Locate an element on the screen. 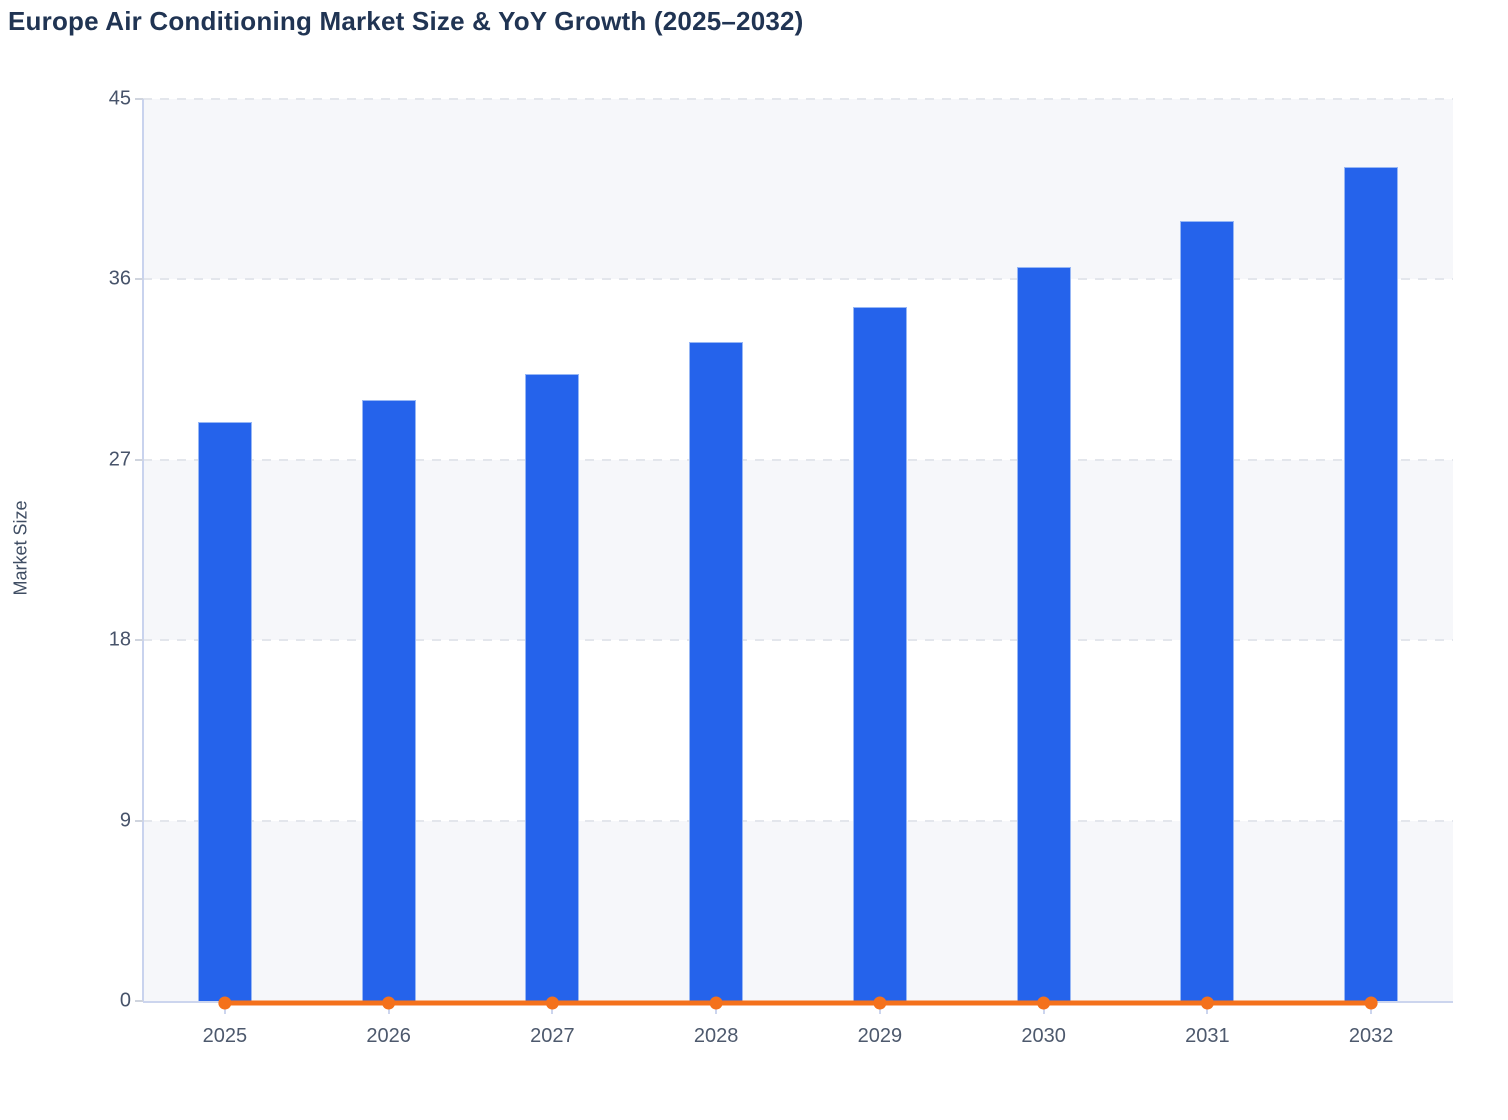  x-axis-tick-label: 2026 is located at coordinates (388, 1036).